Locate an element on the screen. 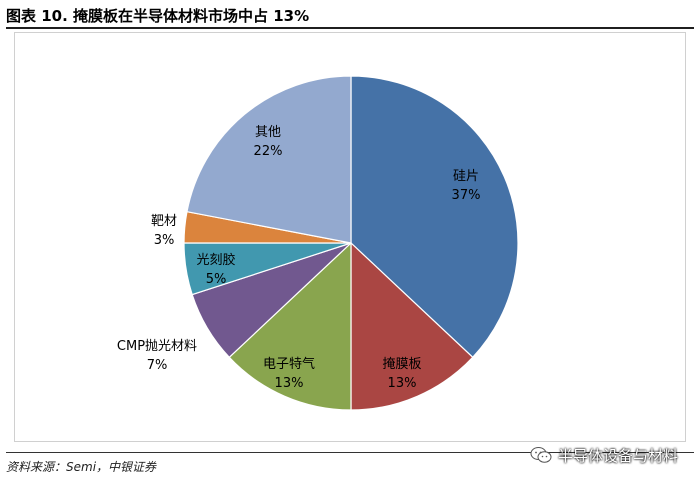  figure-title: 图表 10. 掩膜板在半导体材料市场中占 13% is located at coordinates (158, 16).